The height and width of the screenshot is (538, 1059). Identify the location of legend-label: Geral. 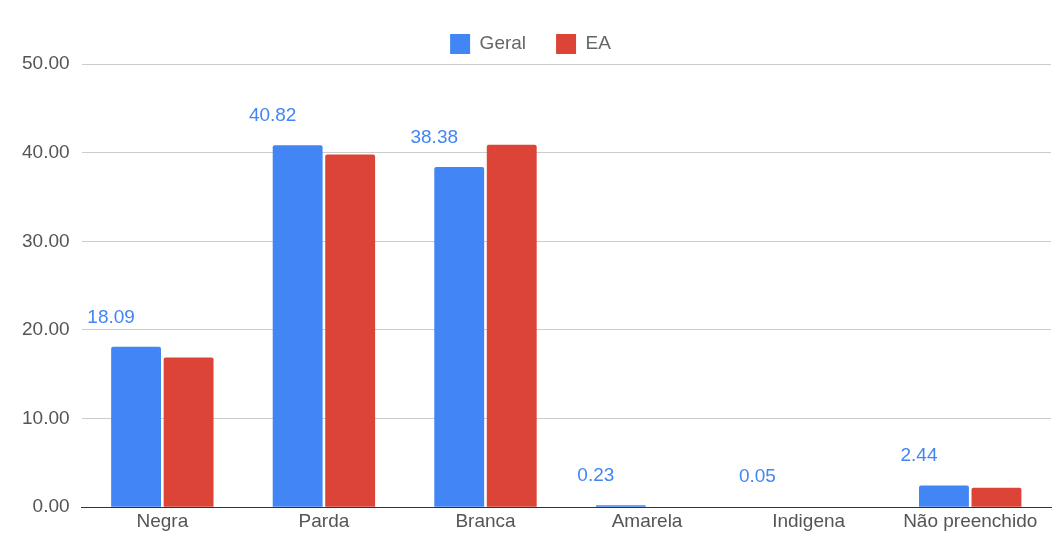
(503, 43).